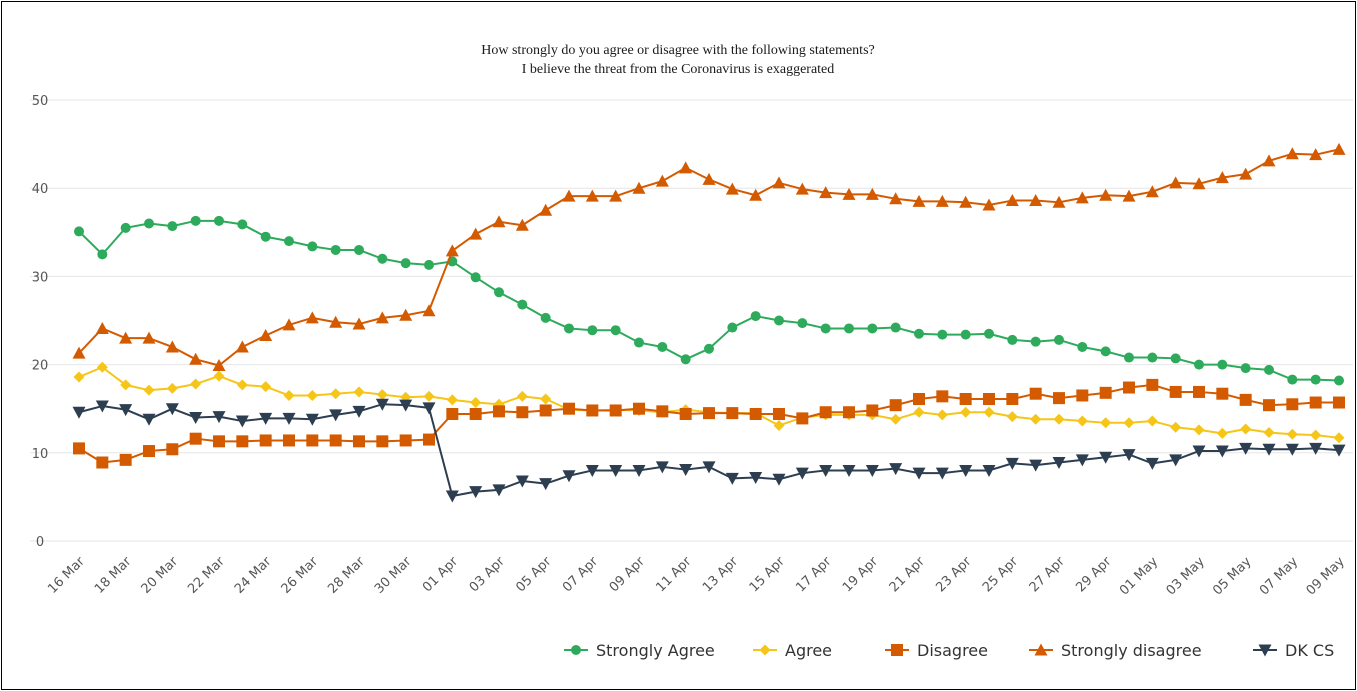 The height and width of the screenshot is (691, 1357). What do you see at coordinates (721, 575) in the screenshot?
I see `x-tick-label: 13 Apr` at bounding box center [721, 575].